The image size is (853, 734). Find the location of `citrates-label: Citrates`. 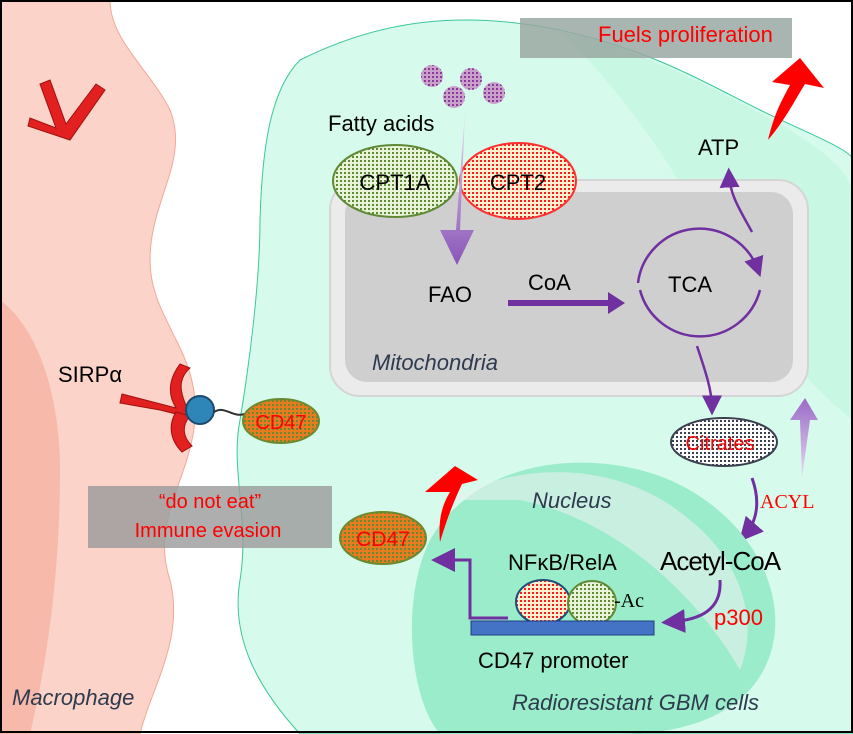

citrates-label: Citrates is located at coordinates (720, 444).